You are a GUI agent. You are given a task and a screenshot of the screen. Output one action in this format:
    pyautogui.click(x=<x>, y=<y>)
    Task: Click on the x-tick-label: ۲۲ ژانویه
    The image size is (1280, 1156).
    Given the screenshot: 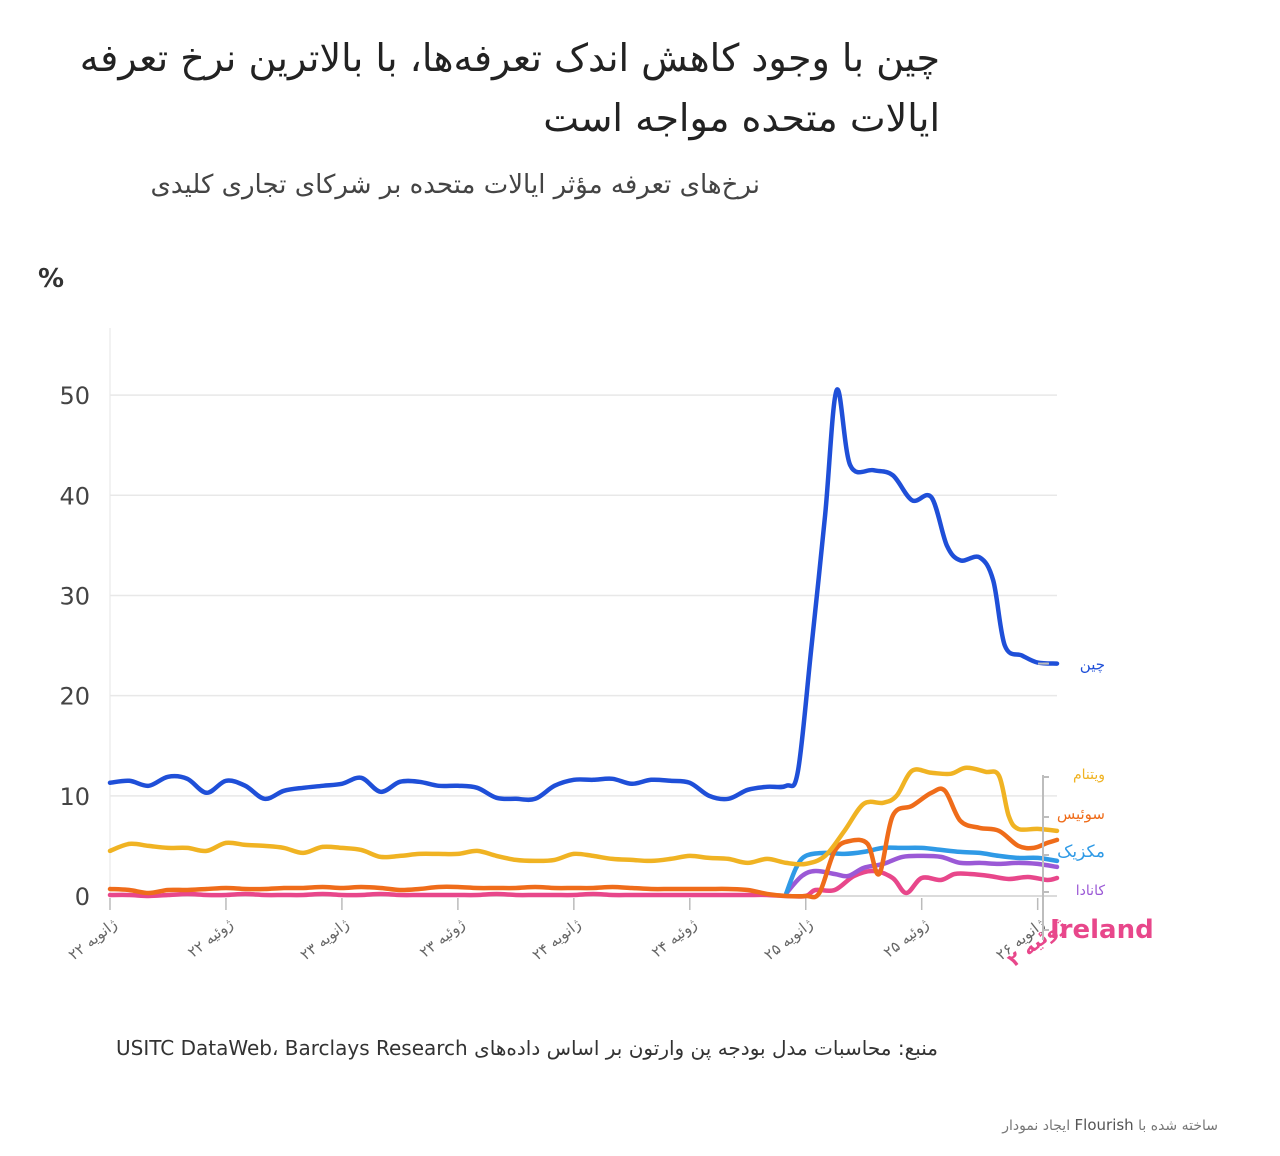 What is the action you would take?
    pyautogui.click(x=93, y=939)
    